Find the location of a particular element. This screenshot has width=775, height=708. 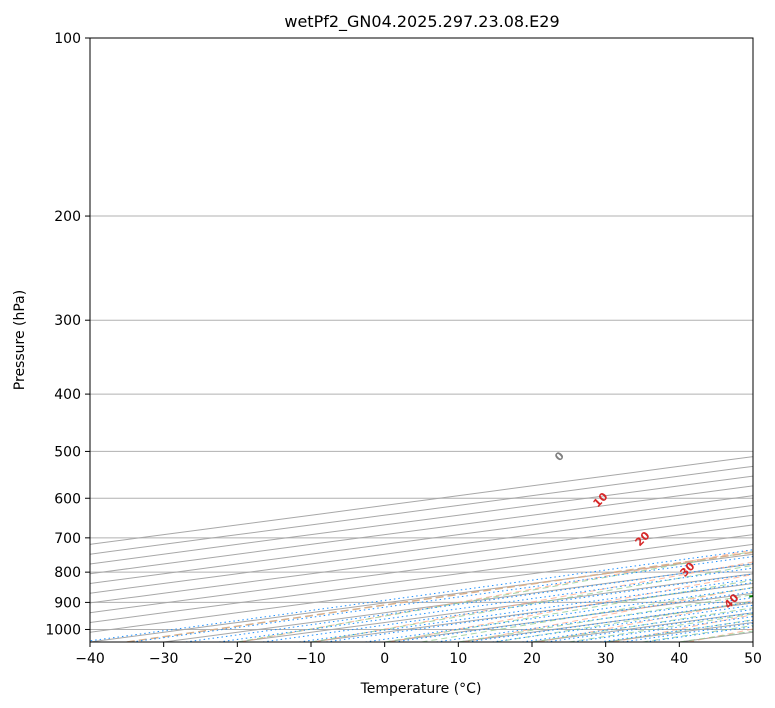

x-tick-label: 20 is located at coordinates (532, 659).